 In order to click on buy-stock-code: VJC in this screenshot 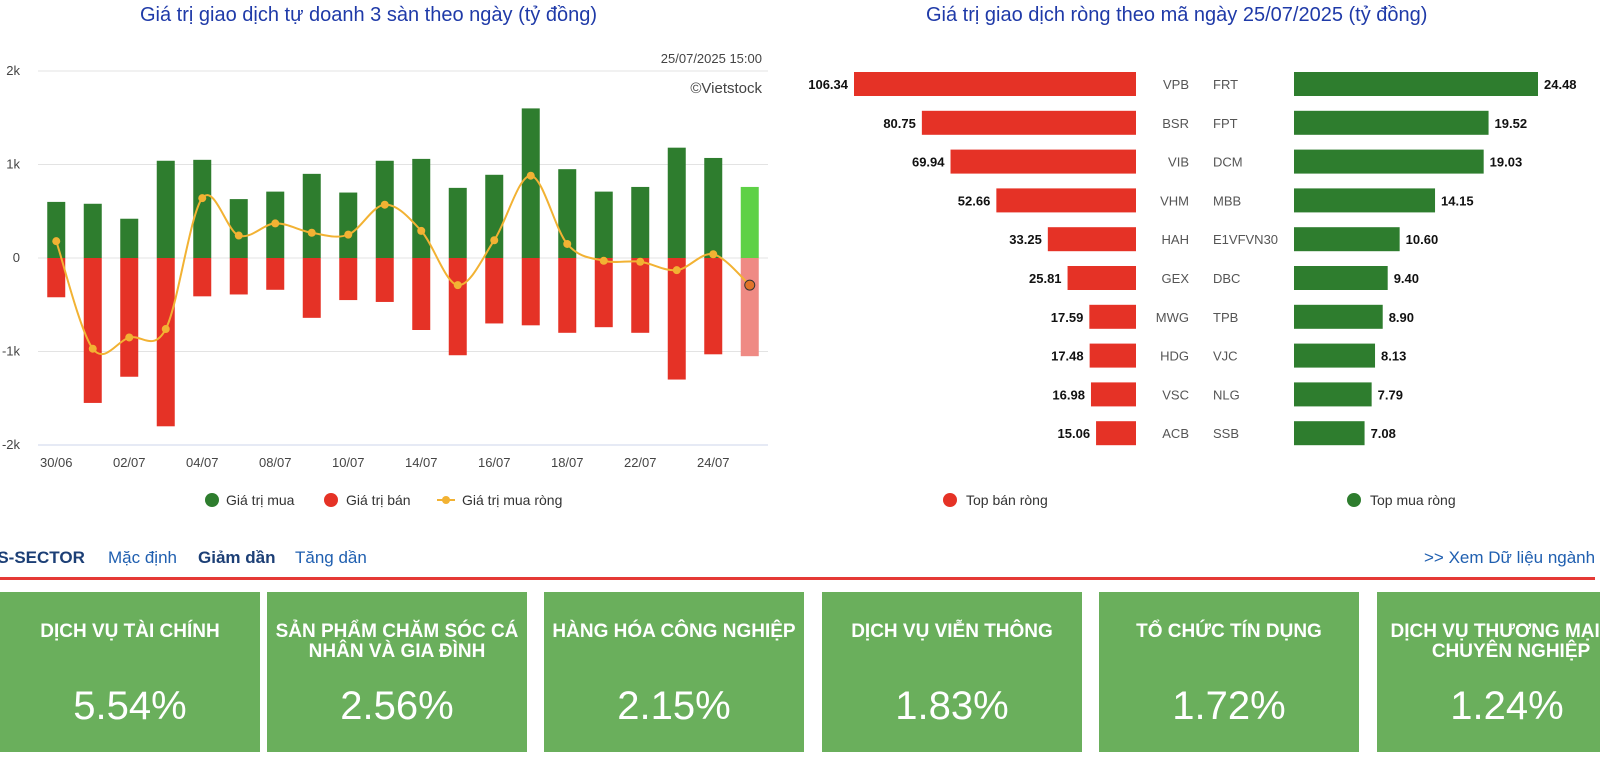, I will do `click(1225, 356)`.